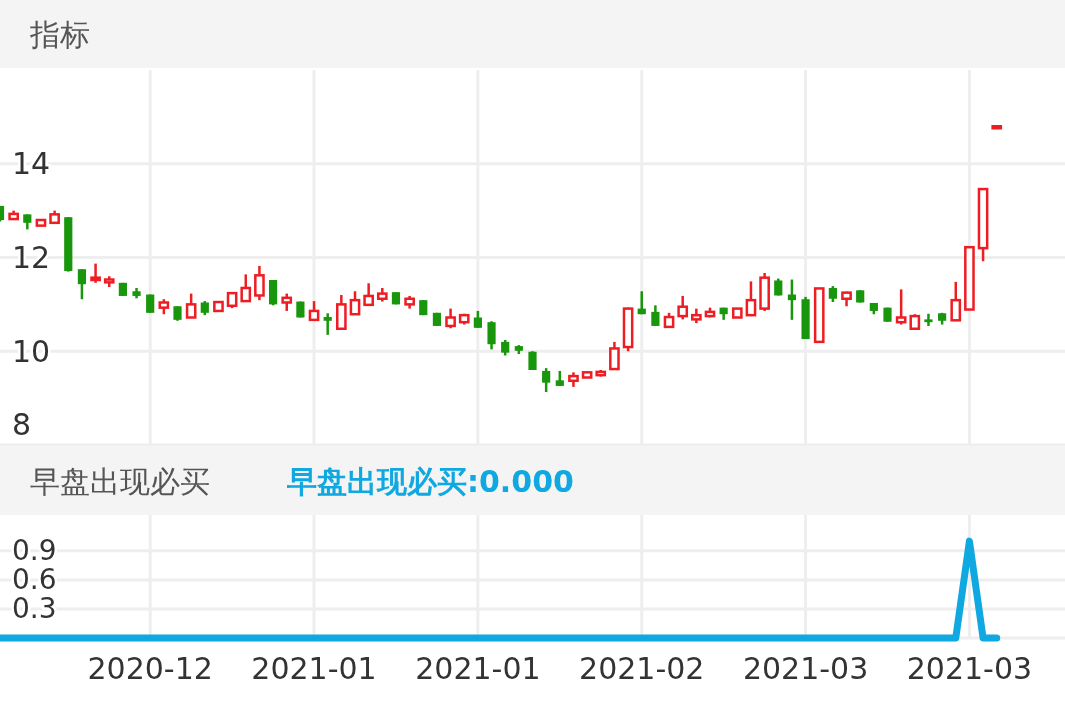  I want to click on chart-subtitle: 早盘出现必买:0.000, so click(430, 481).